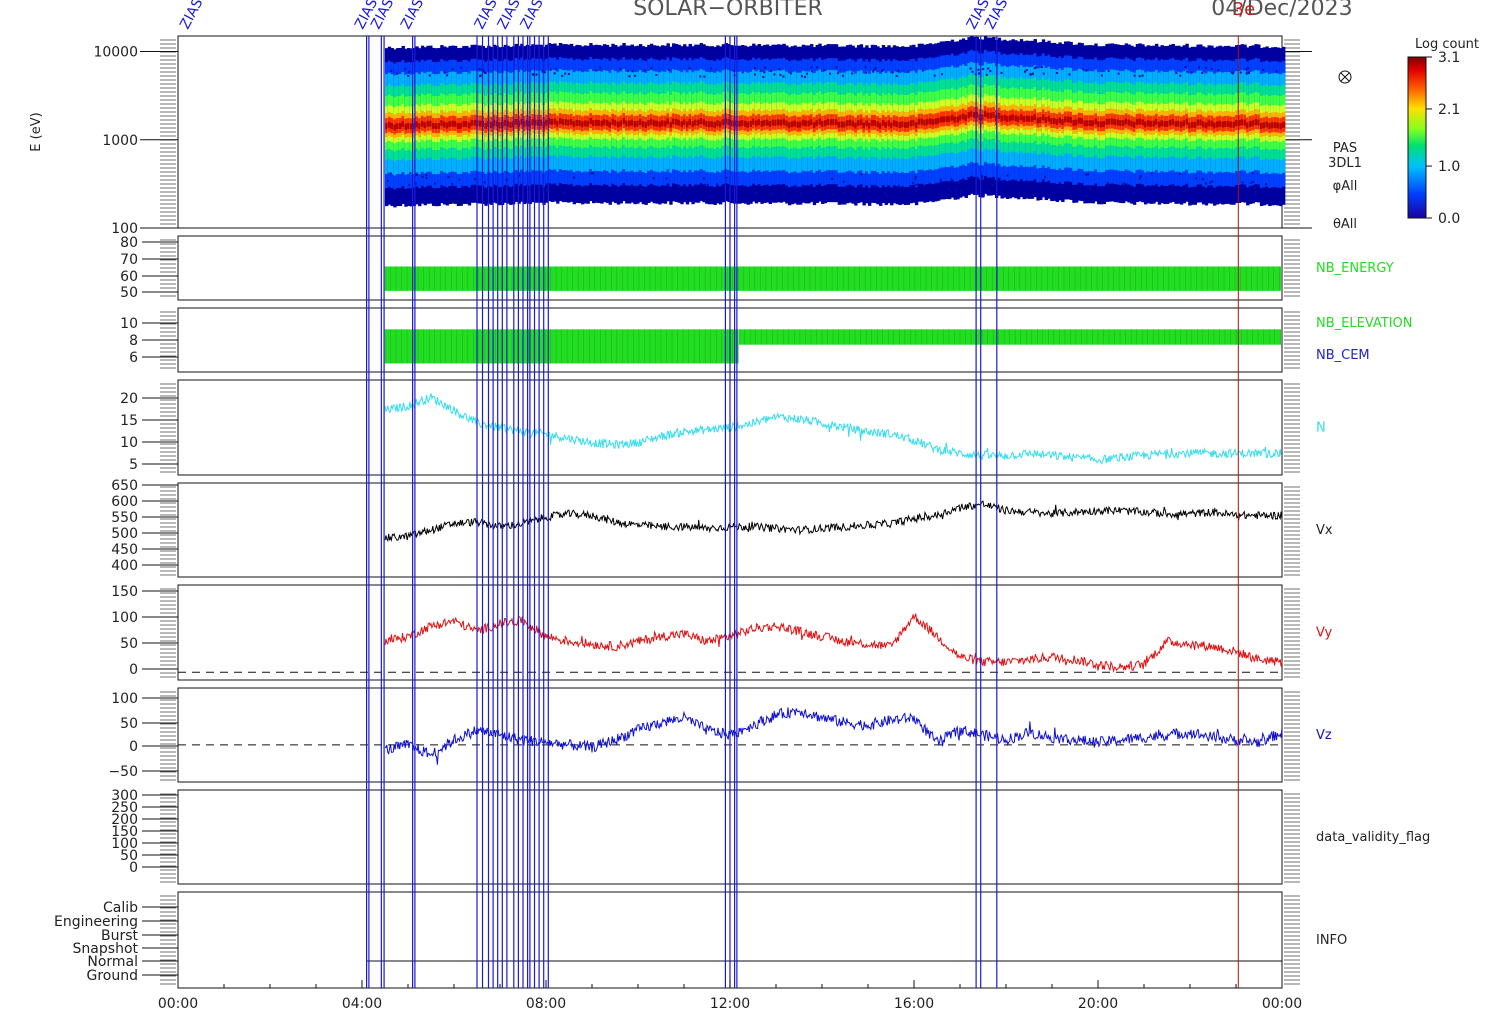 The image size is (1512, 1020). I want to click on right-label-info: INFO, so click(1331, 940).